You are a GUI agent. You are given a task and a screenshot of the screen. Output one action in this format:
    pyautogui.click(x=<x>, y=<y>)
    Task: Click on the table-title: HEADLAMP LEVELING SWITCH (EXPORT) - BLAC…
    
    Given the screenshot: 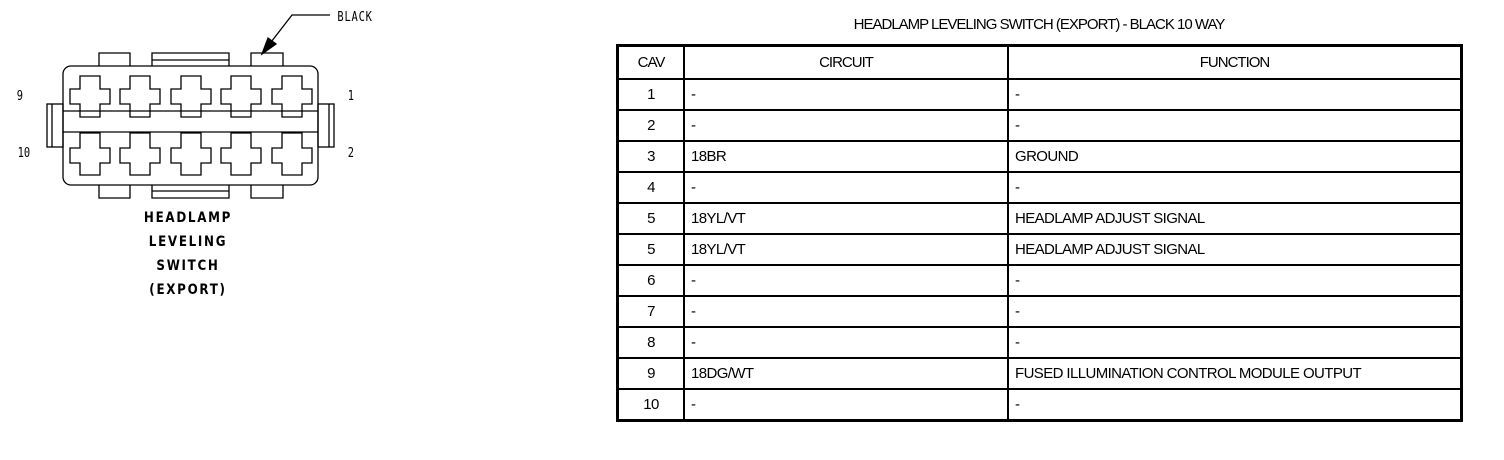 What is the action you would take?
    pyautogui.click(x=1039, y=24)
    